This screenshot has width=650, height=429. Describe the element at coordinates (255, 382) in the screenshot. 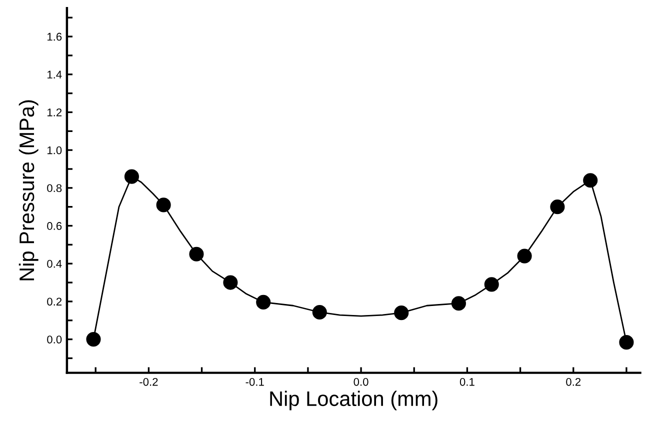

I see `x-tick-label: -0.1` at that location.